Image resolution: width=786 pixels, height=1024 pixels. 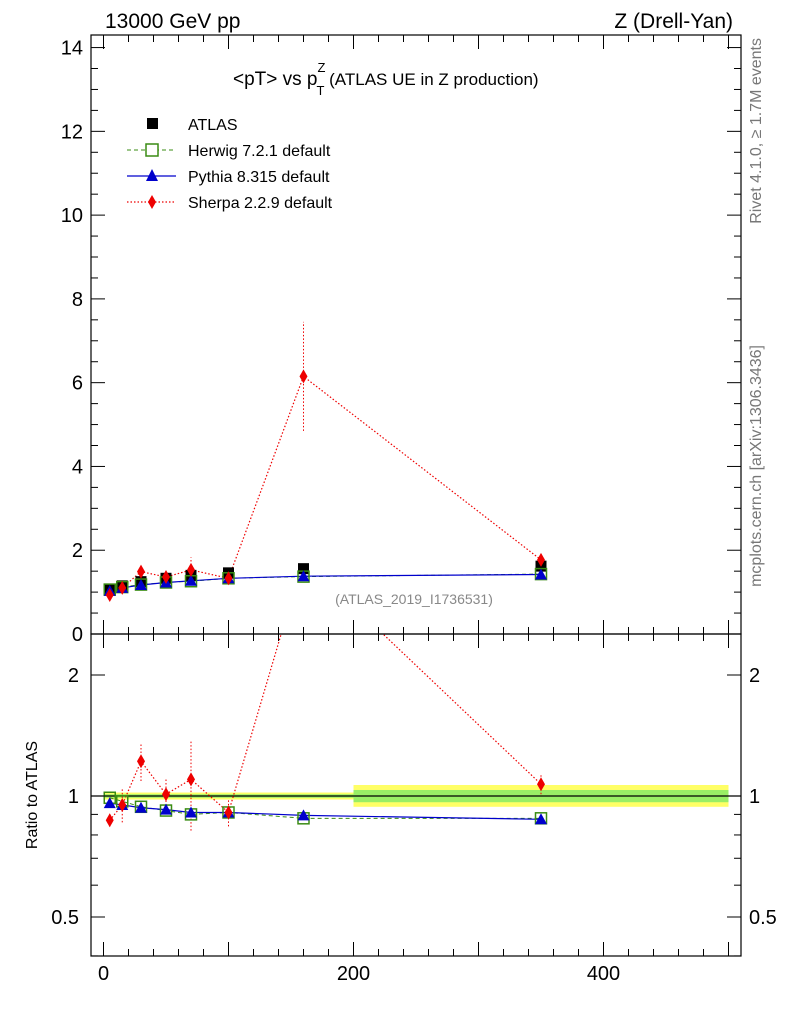 I want to click on main-ytick-label: 12, so click(x=72, y=132).